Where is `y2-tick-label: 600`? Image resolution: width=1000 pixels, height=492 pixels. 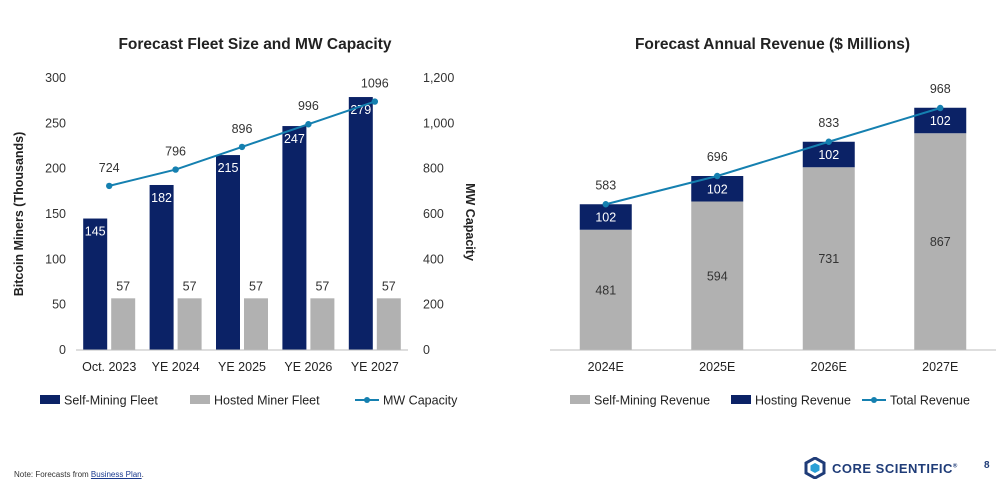 y2-tick-label: 600 is located at coordinates (433, 214).